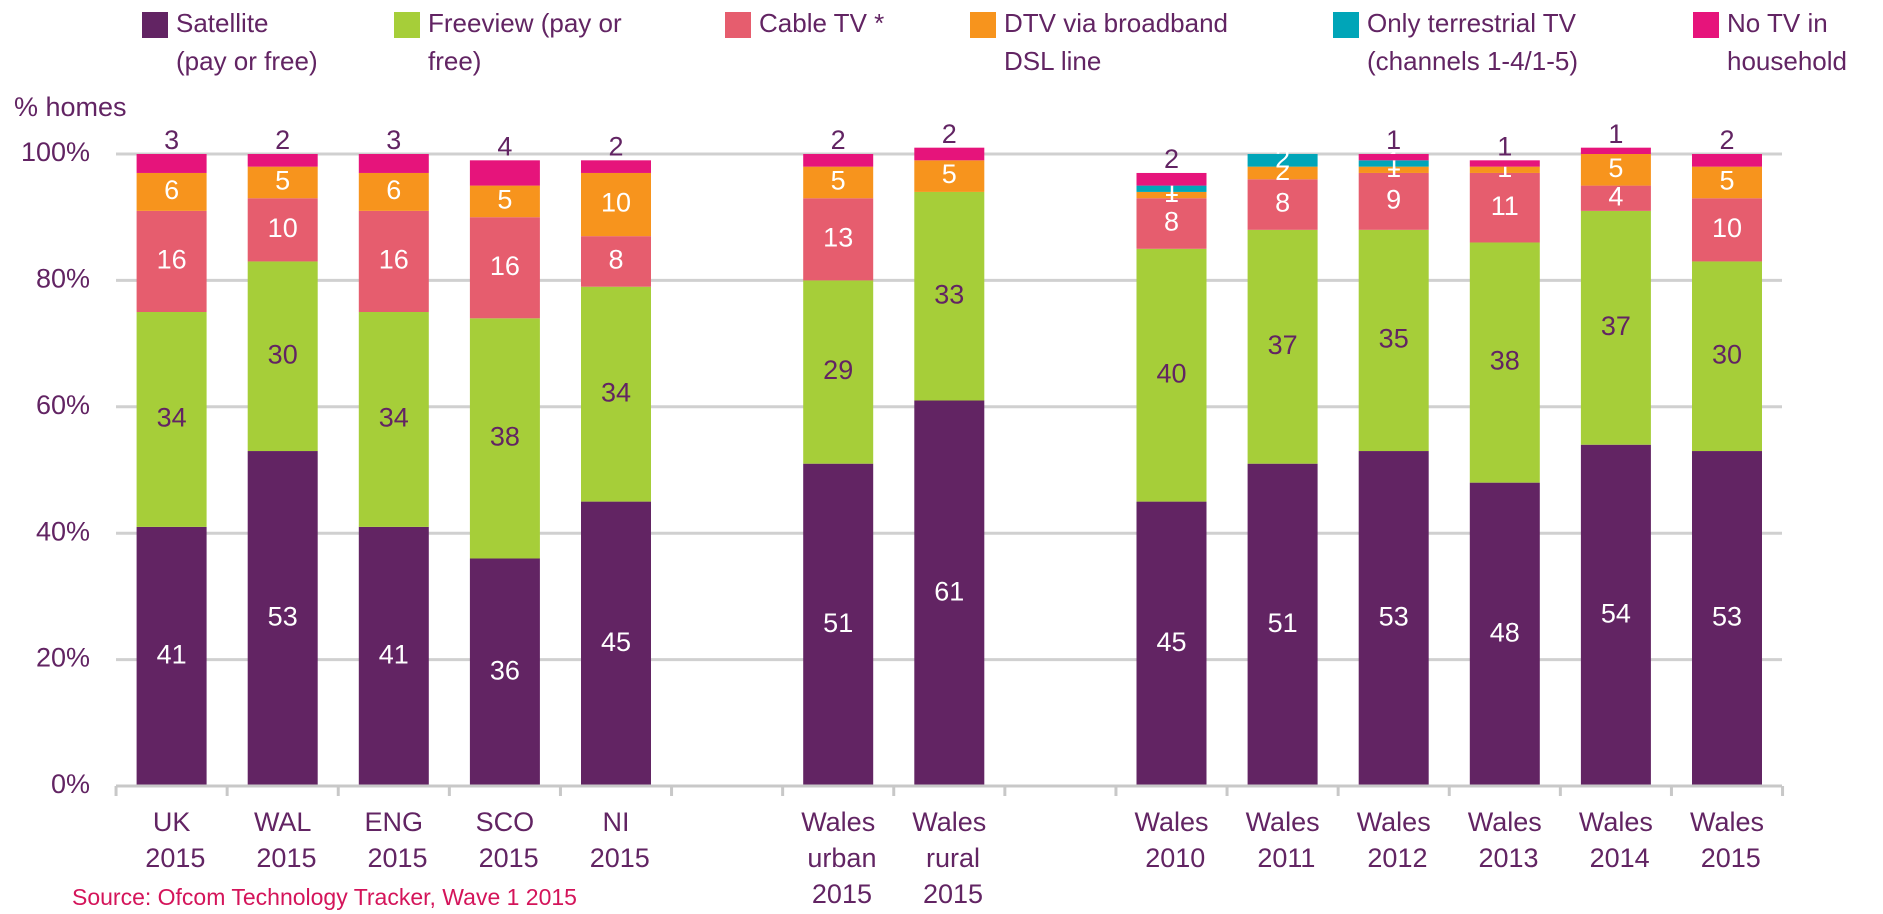 The height and width of the screenshot is (914, 1883). What do you see at coordinates (70, 784) in the screenshot?
I see `y-tick-label: 0%` at bounding box center [70, 784].